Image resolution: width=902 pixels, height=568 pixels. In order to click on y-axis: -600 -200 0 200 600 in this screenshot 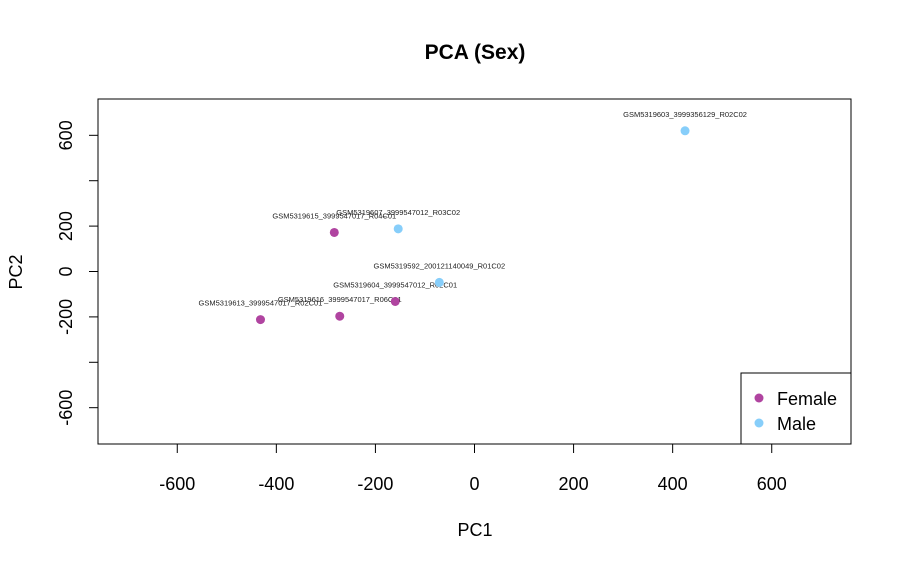, I will do `click(77, 273)`.